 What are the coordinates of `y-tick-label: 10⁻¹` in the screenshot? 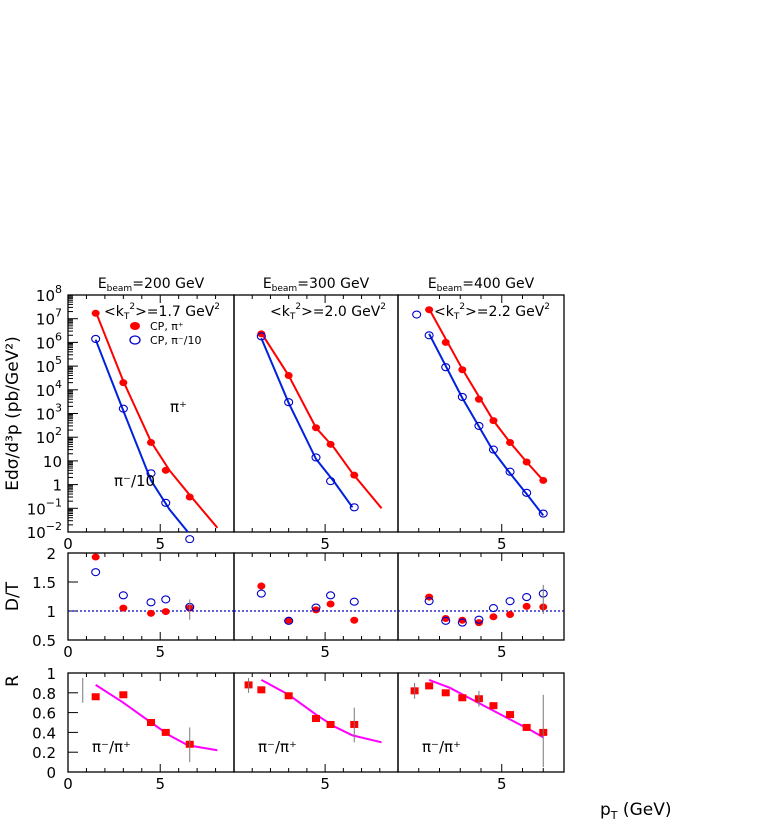 It's located at (44, 507).